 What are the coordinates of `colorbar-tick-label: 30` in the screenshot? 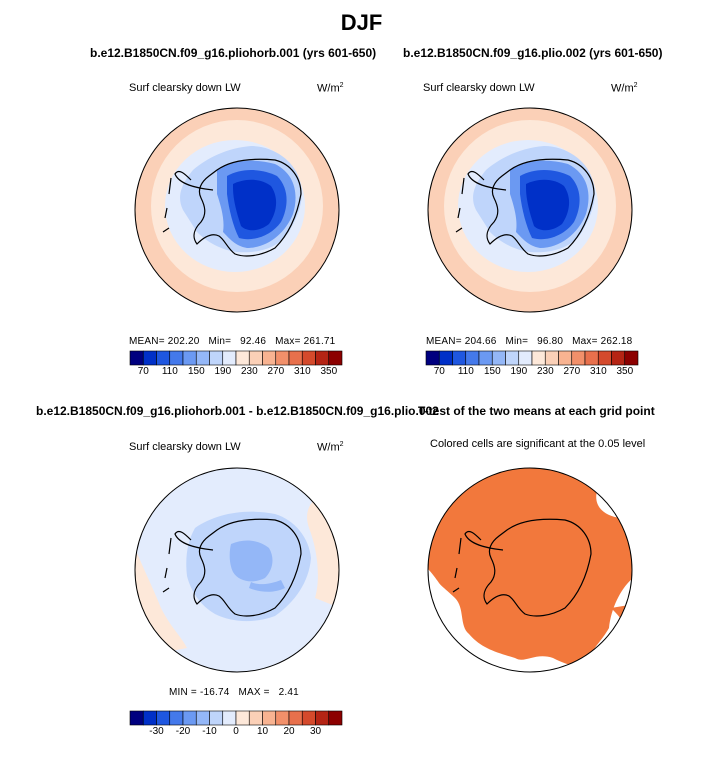 It's located at (315, 731).